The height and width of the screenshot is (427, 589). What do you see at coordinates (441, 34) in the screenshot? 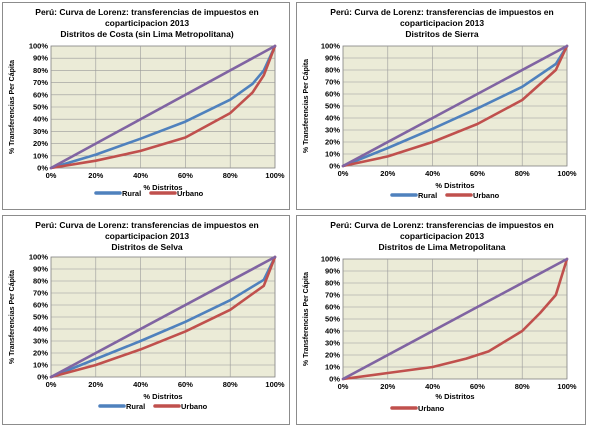
I see `chart-title-line: Distritos de Sierra` at bounding box center [441, 34].